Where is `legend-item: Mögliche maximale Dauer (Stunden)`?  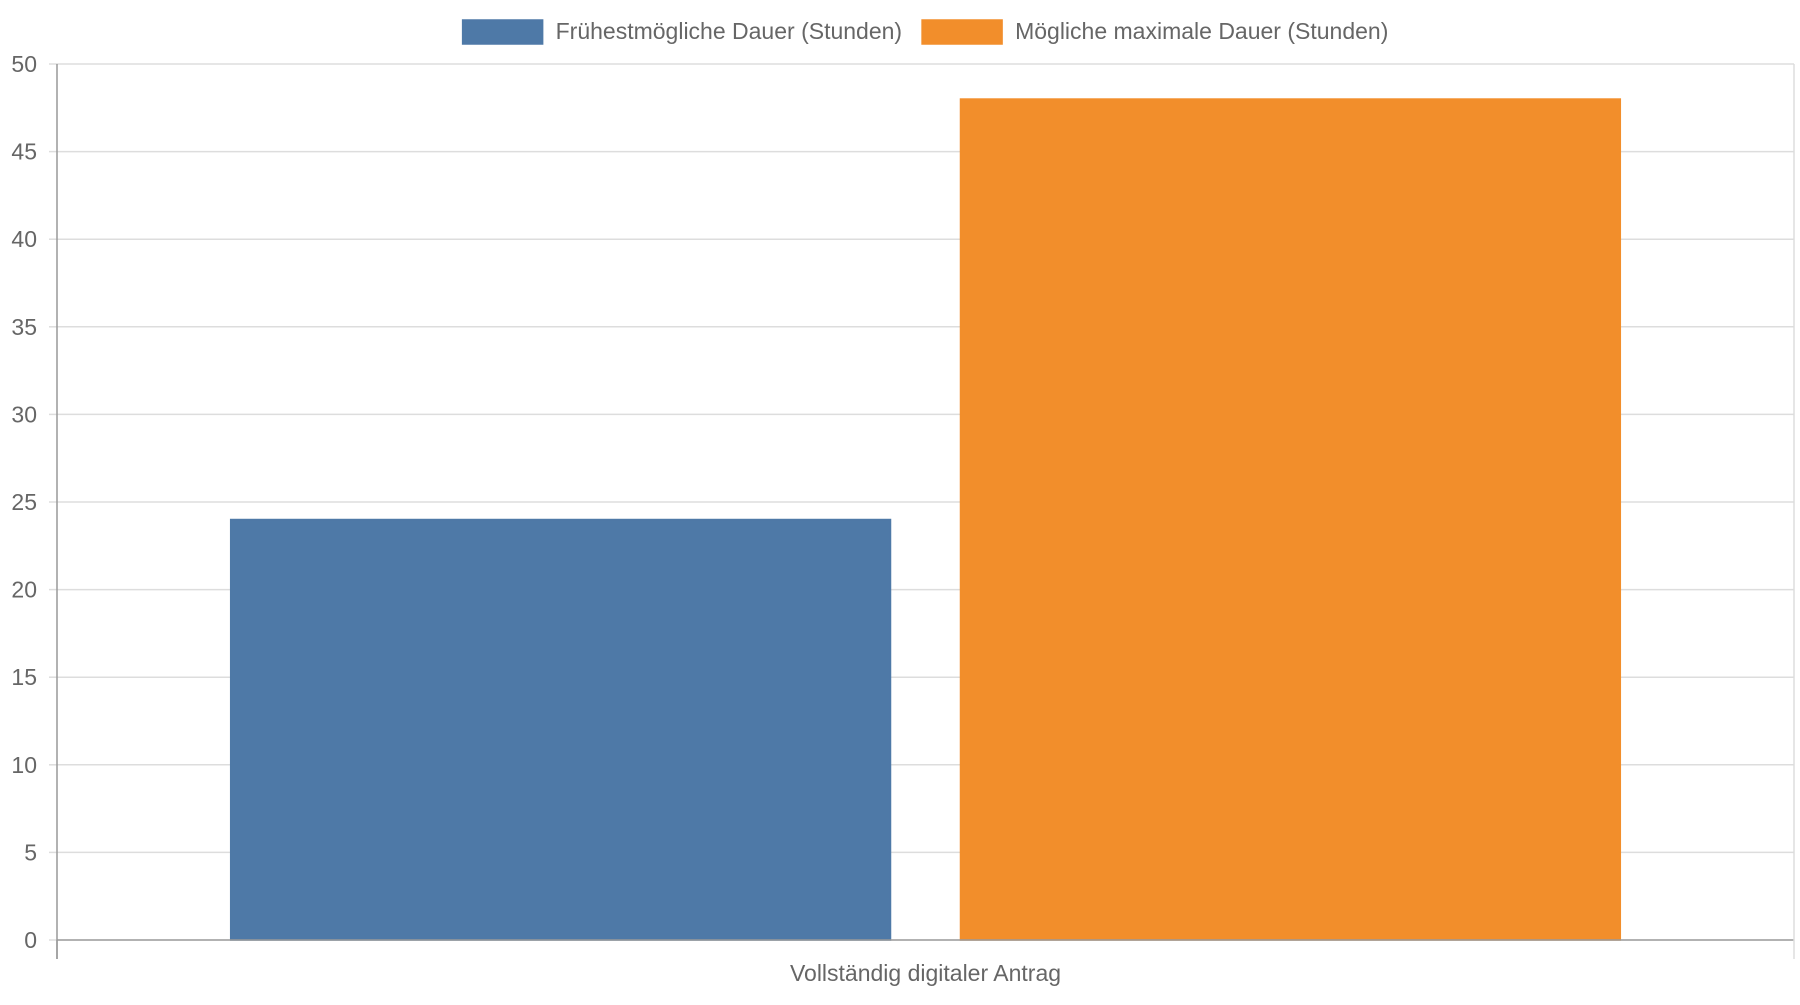
legend-item: Mögliche maximale Dauer (Stunden) is located at coordinates (1154, 31).